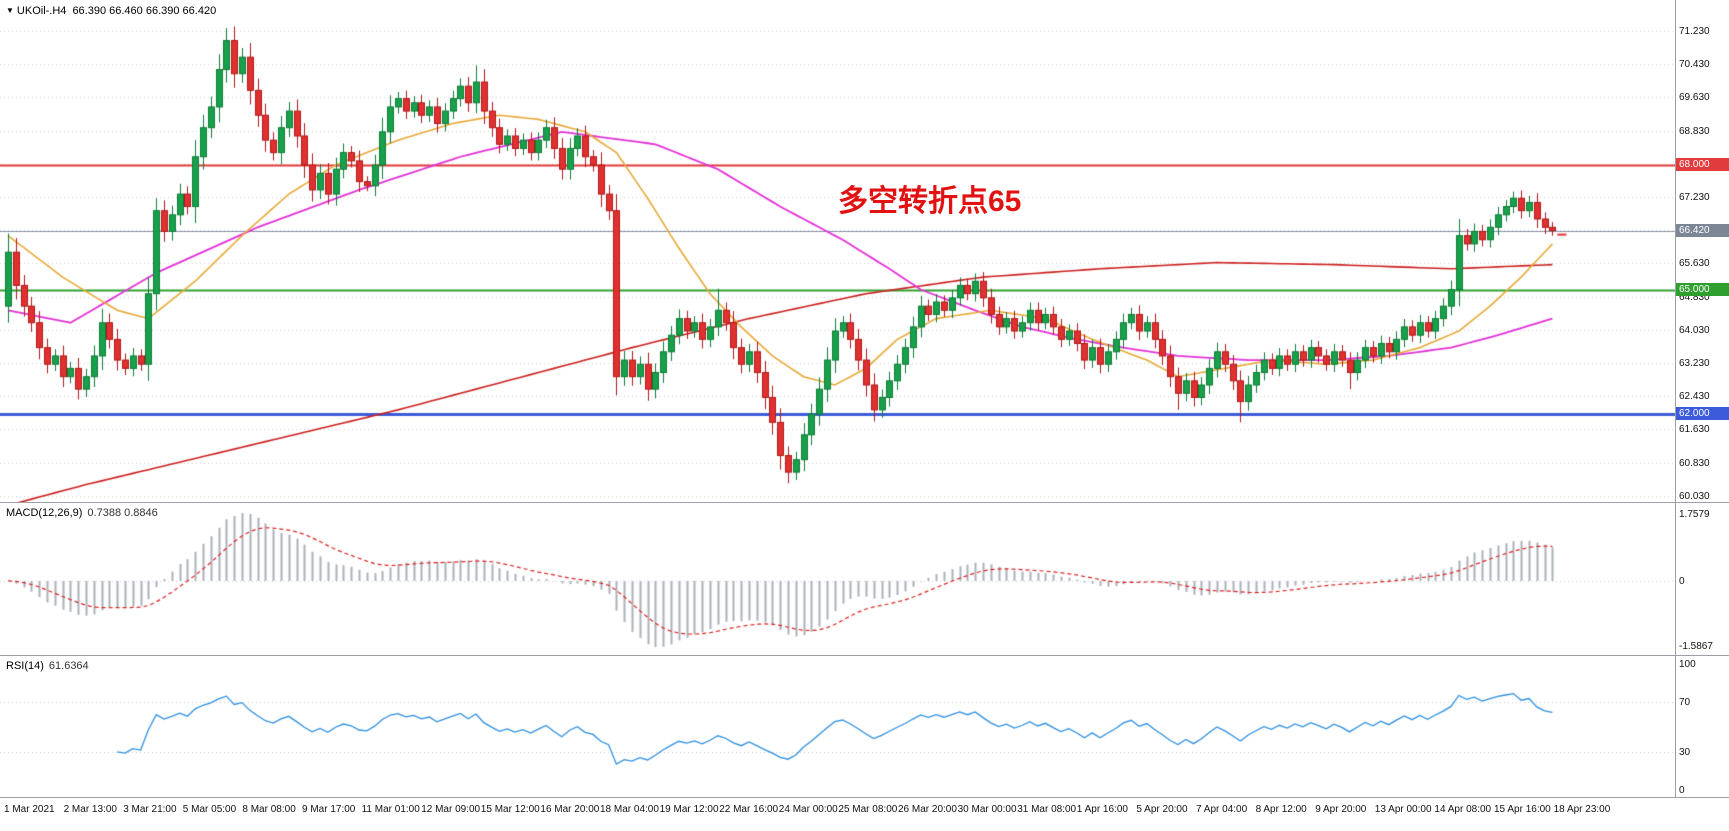 This screenshot has width=1729, height=831. Describe the element at coordinates (1696, 646) in the screenshot. I see `macd-axis-label: -1.5867` at that location.